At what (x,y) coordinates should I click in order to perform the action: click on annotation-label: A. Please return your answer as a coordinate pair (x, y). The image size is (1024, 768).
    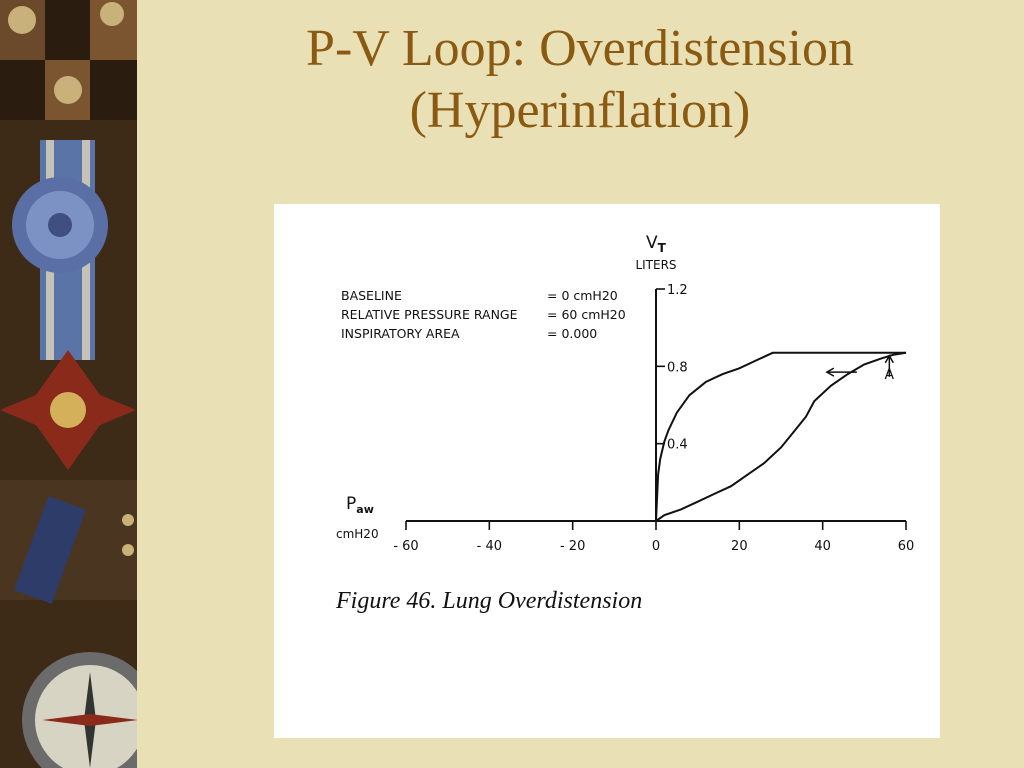
    Looking at the image, I should click on (890, 375).